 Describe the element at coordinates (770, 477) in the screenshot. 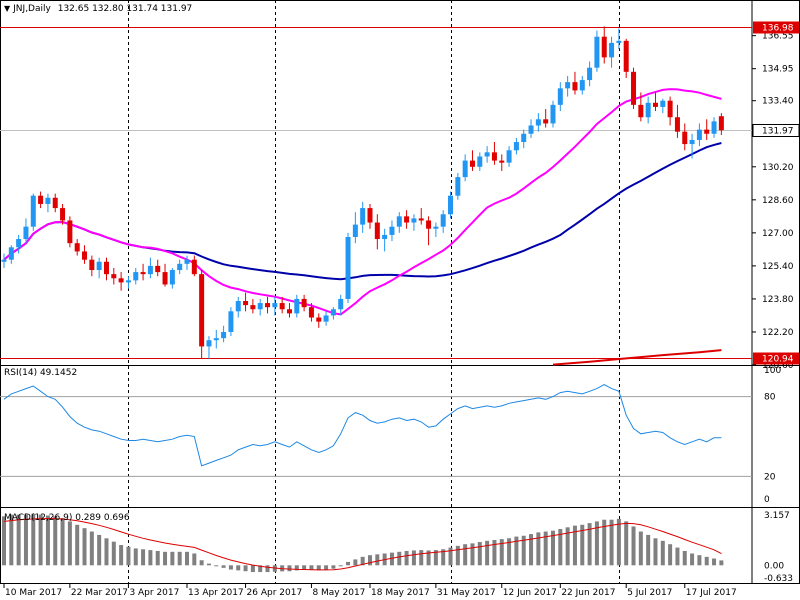

I see `rsi-level-label: 20` at that location.